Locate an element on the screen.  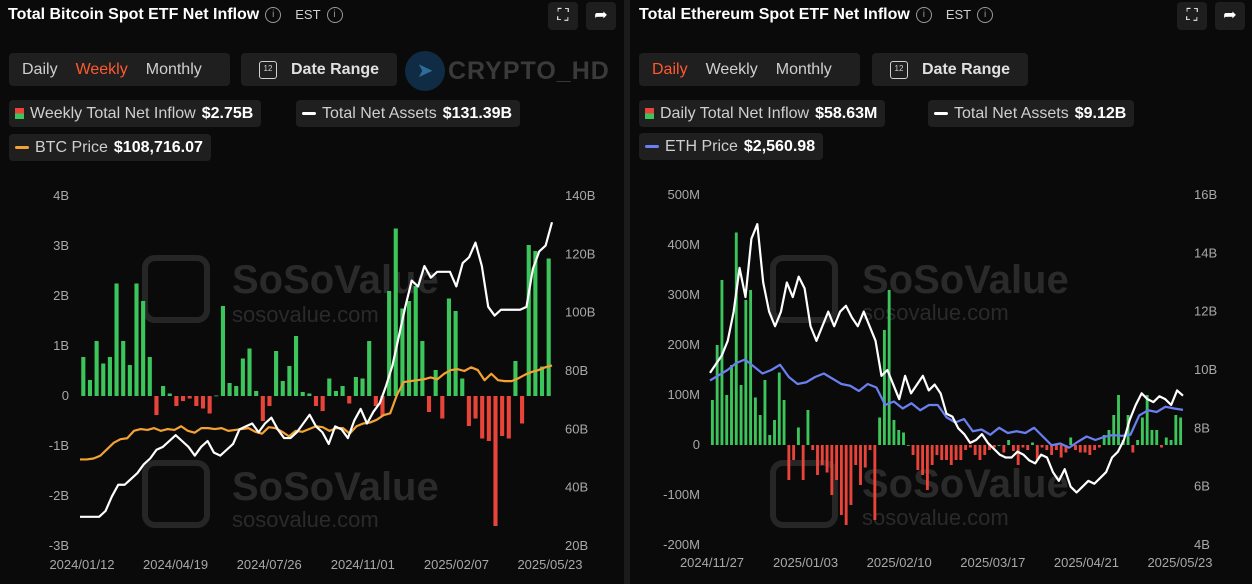
watermark-logo-icon is located at coordinates (804, 289).